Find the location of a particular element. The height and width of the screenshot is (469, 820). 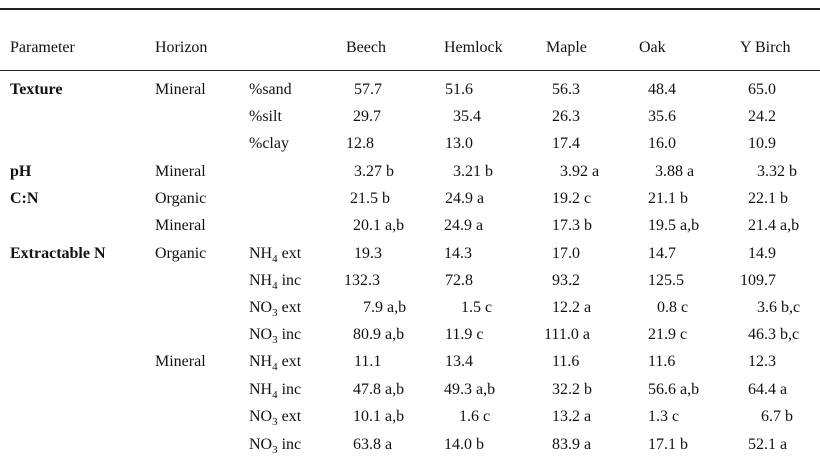

column-header-hemlock: Hemlock is located at coordinates (473, 47).